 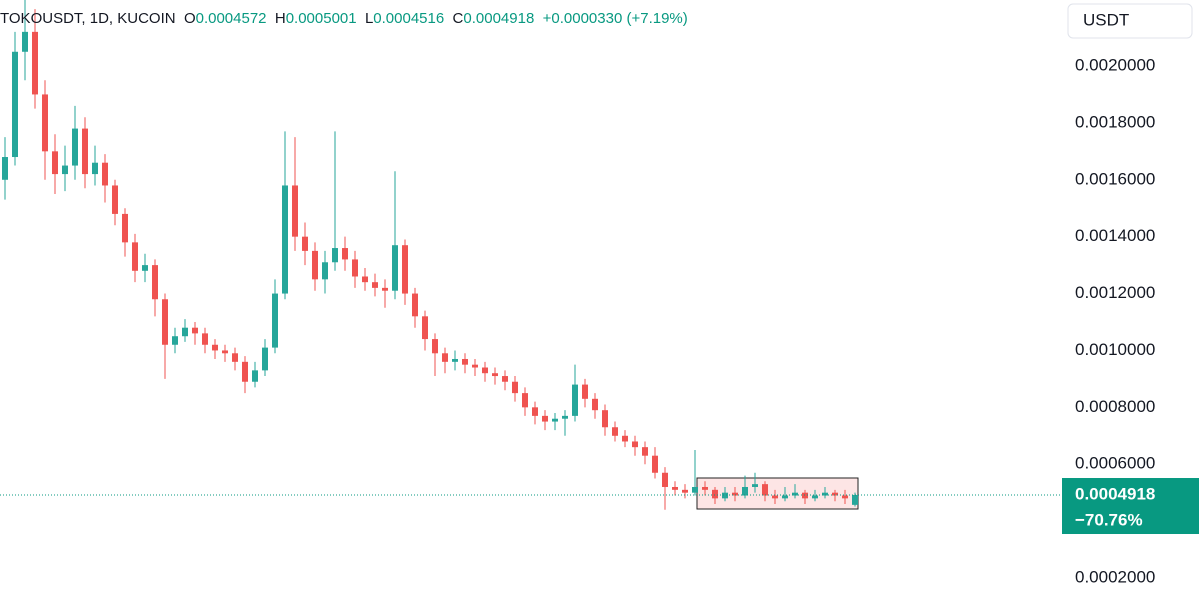 What do you see at coordinates (369, 18) in the screenshot?
I see `l-label: L` at bounding box center [369, 18].